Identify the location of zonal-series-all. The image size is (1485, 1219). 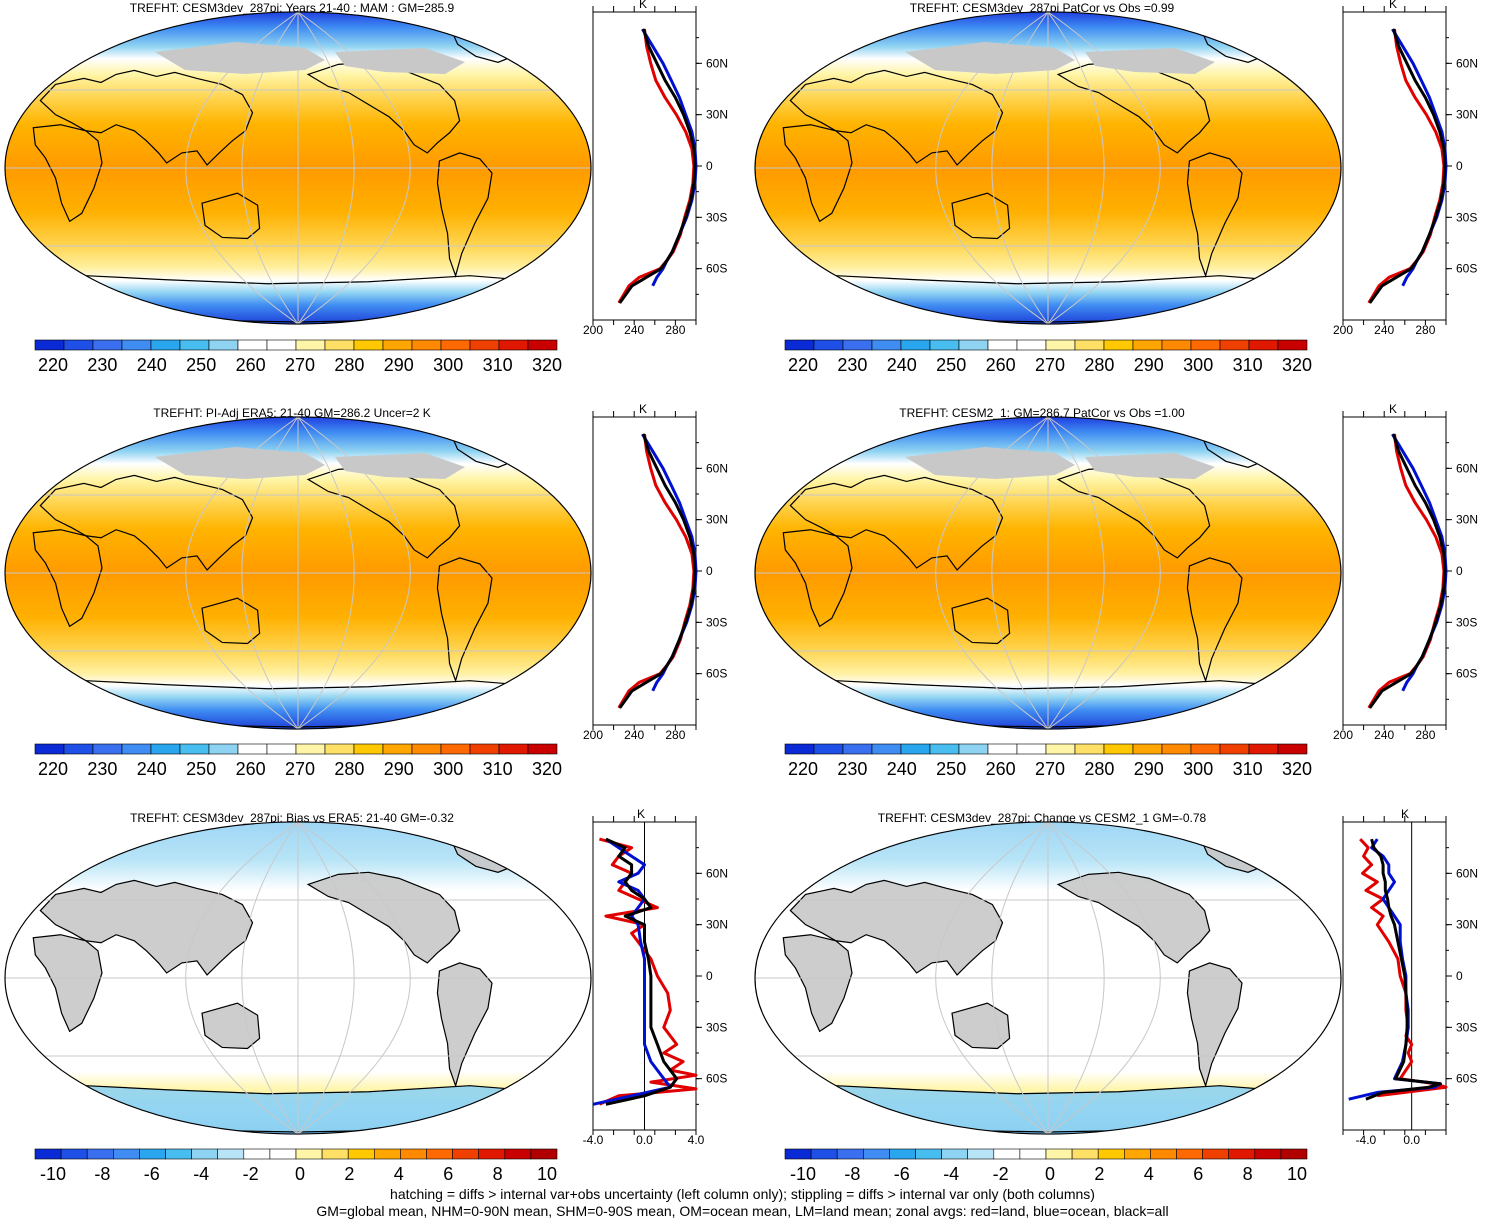
(1407, 571).